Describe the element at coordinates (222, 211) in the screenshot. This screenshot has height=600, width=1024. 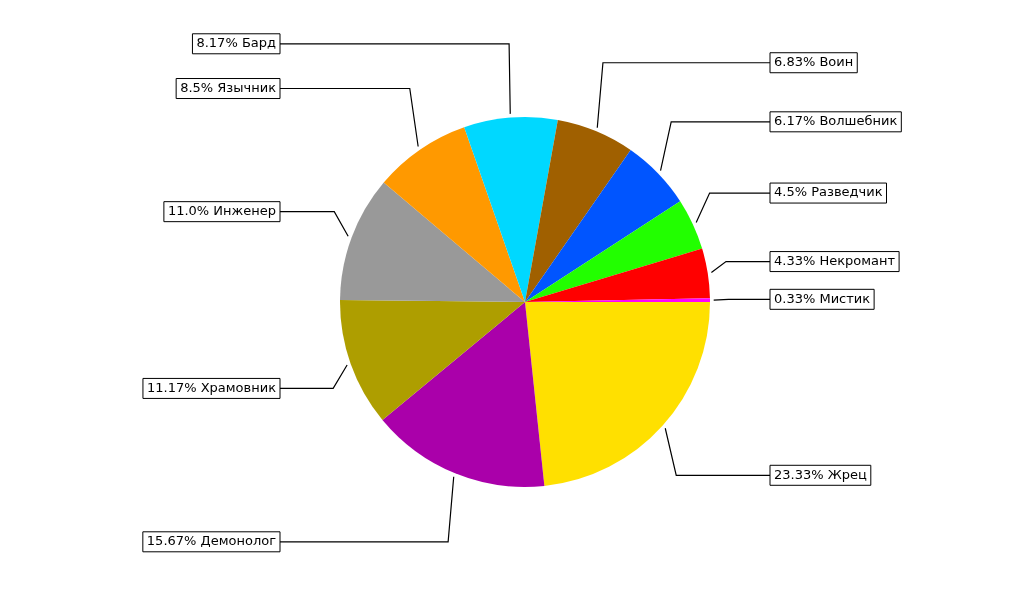
I see `slice-label: 11.0% Инженер` at that location.